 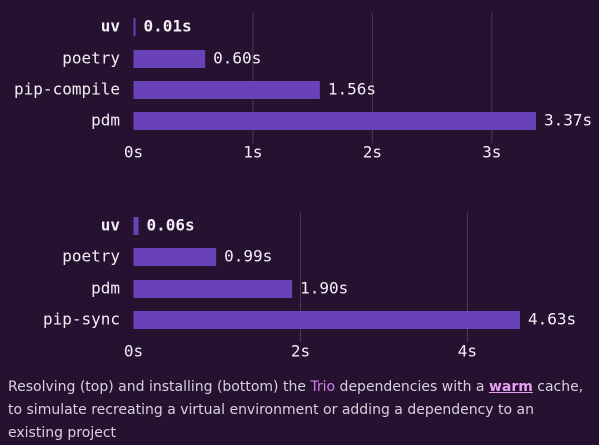 What do you see at coordinates (248, 256) in the screenshot?
I see `value-label: 0.99s` at bounding box center [248, 256].